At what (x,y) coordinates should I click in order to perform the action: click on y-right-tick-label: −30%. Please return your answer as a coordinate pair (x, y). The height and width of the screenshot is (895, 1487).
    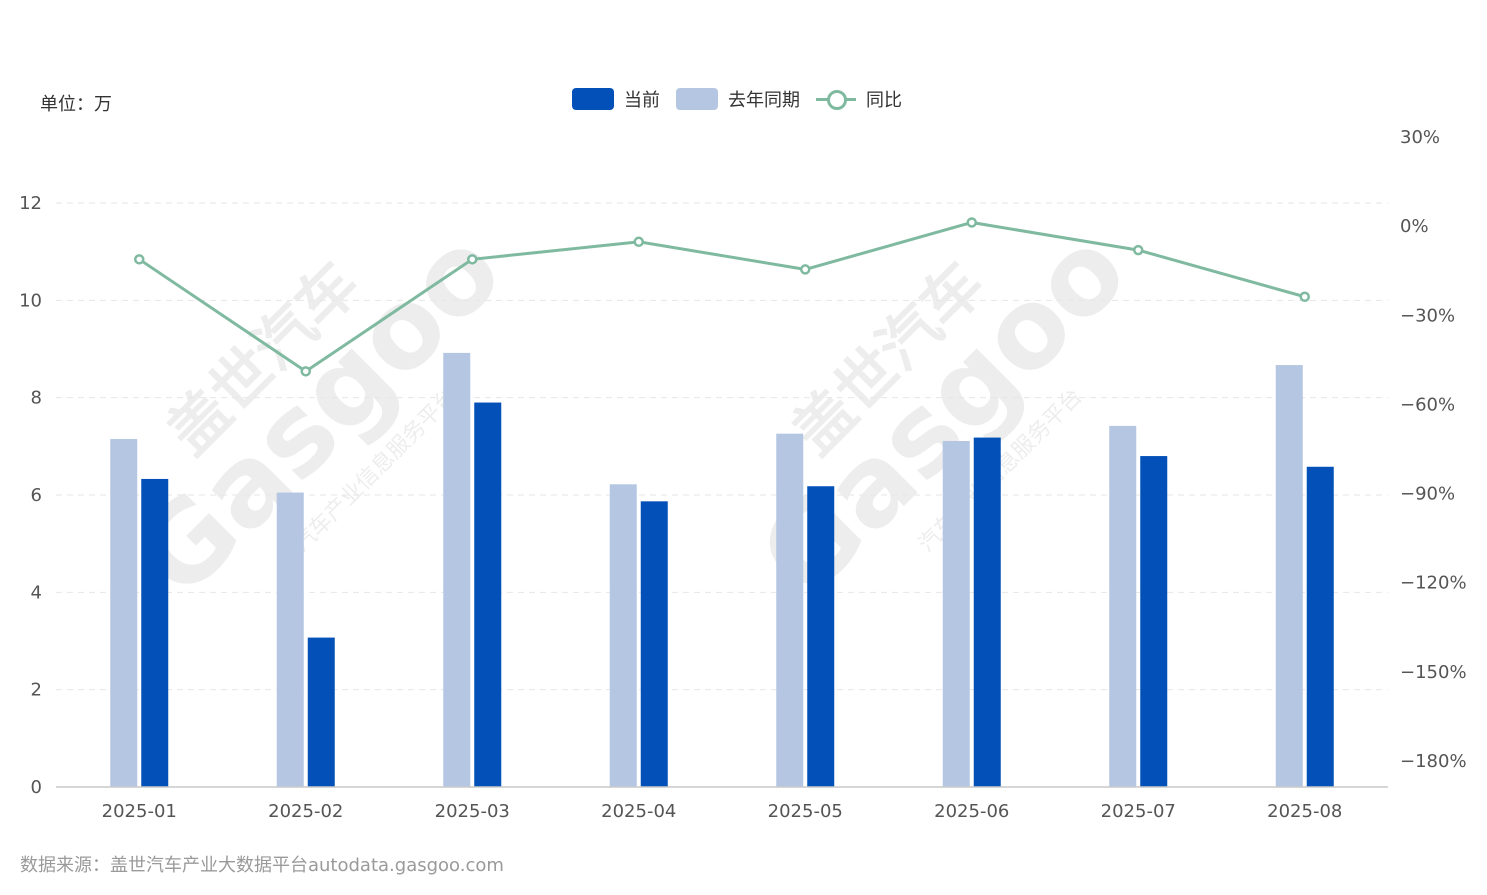
    Looking at the image, I should click on (1427, 315).